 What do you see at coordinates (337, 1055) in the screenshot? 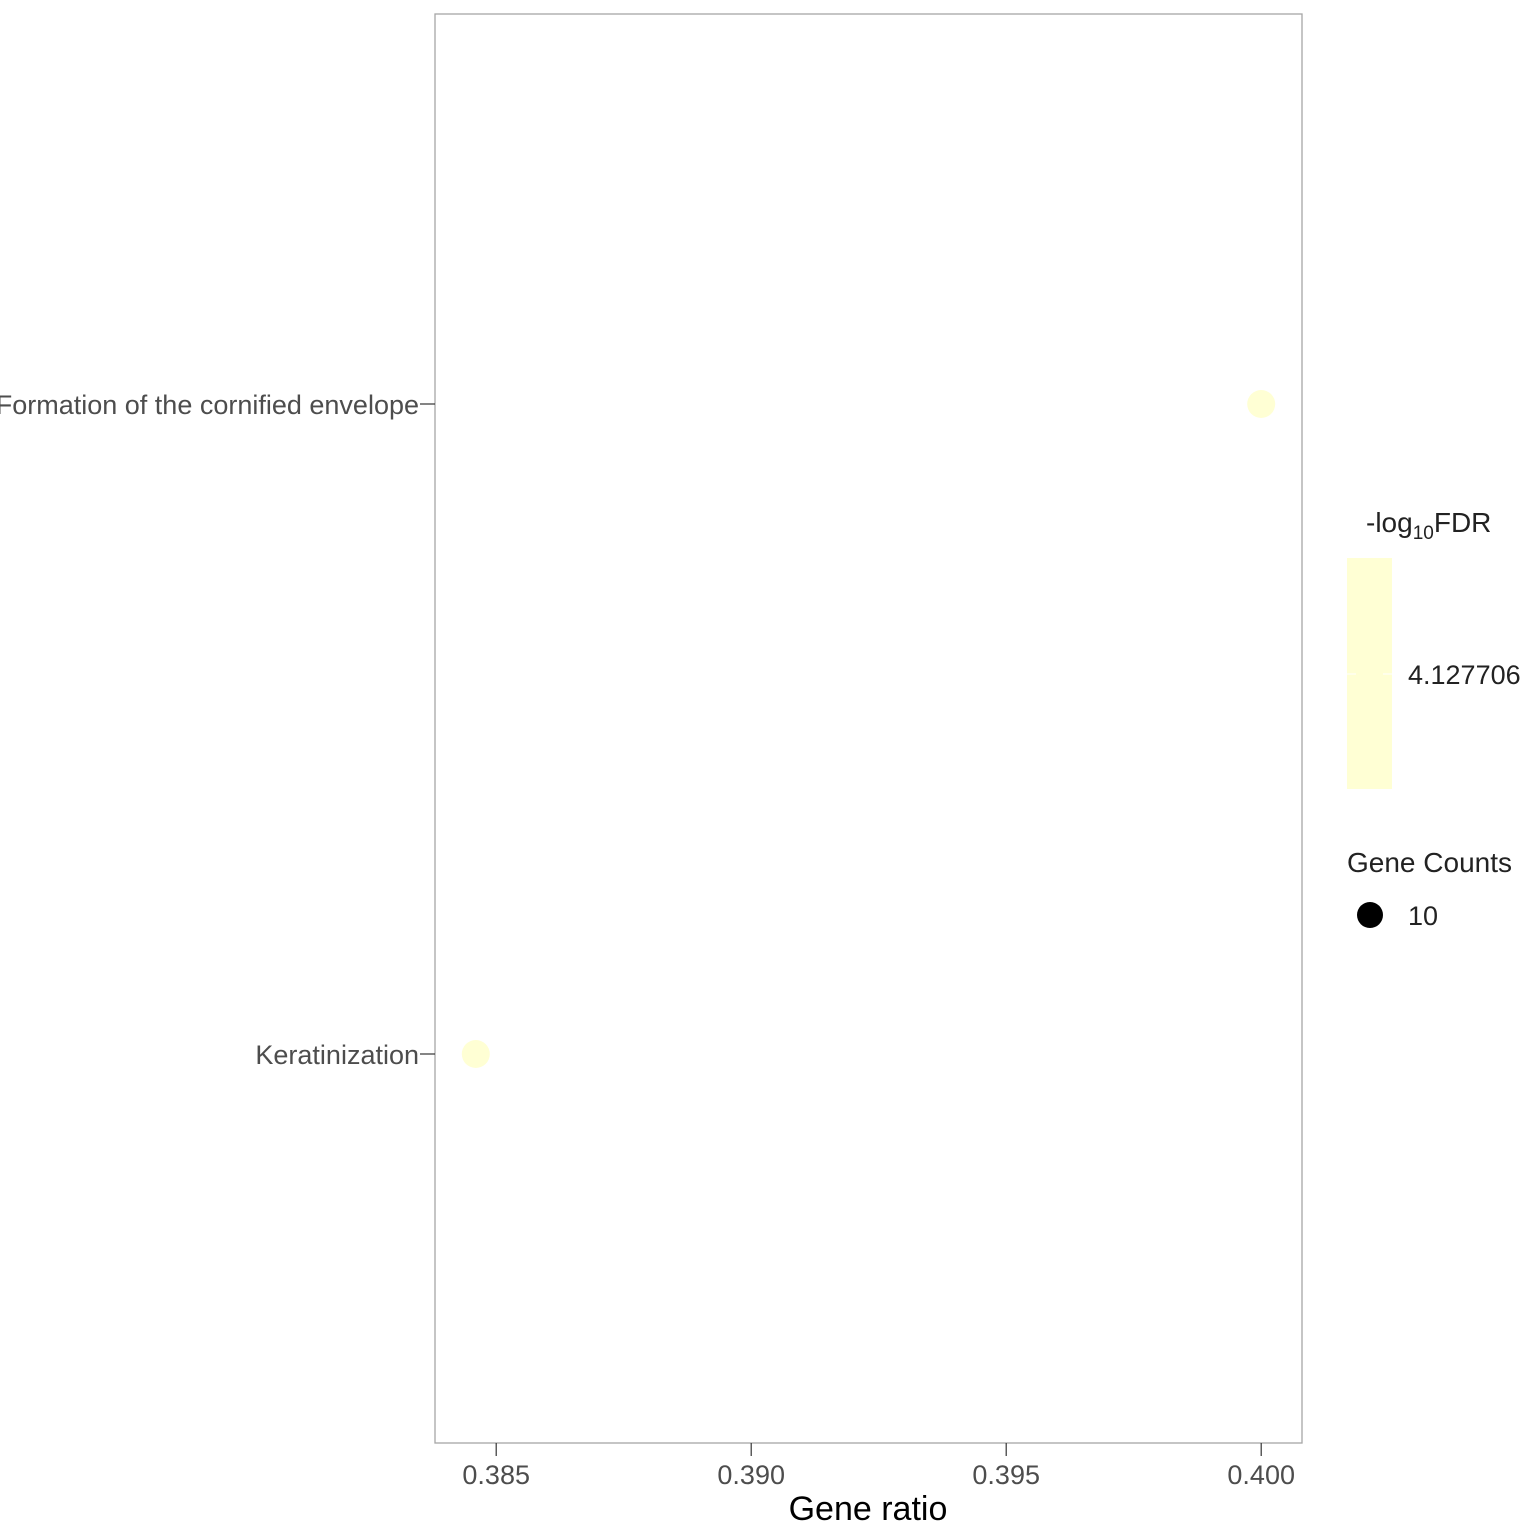
I see `y-tick-label-keratinization: Keratinization` at bounding box center [337, 1055].